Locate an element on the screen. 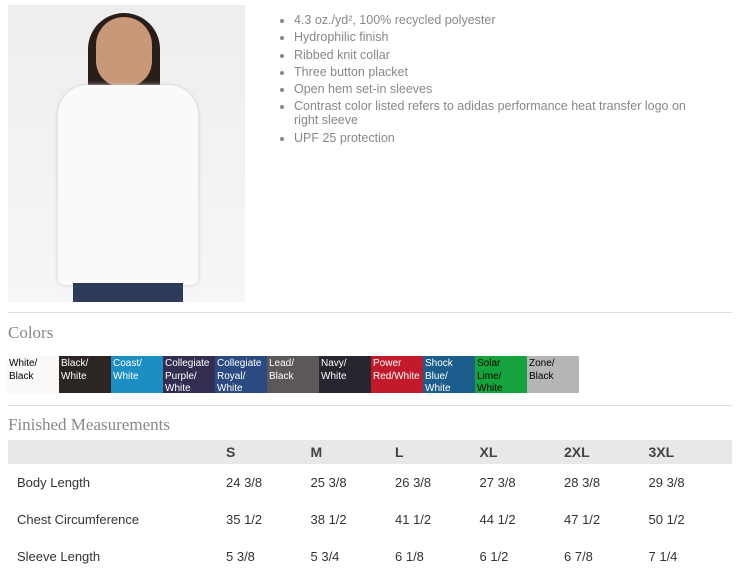 This screenshot has height=575, width=743. measurement-cell: 41 1/2 is located at coordinates (413, 519).